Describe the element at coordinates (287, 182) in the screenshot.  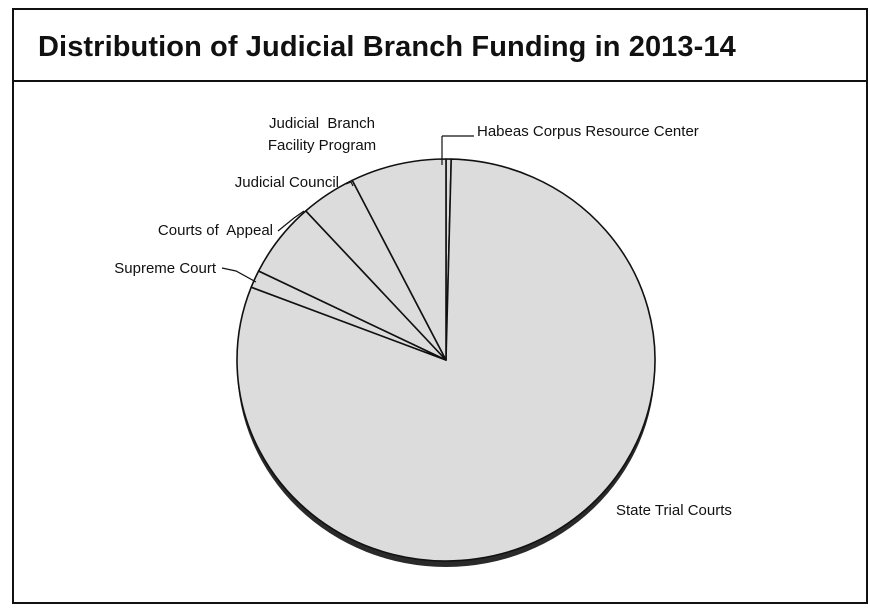
I see `slice-label-judicial-council: Judicial Council` at that location.